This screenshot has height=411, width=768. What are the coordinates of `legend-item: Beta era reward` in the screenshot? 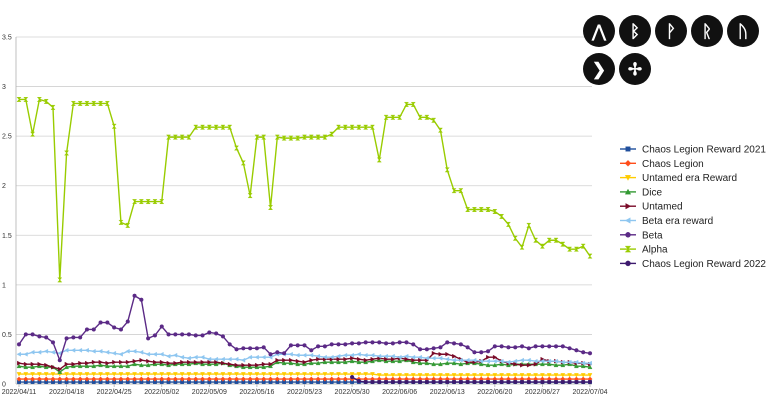 It's located at (666, 221).